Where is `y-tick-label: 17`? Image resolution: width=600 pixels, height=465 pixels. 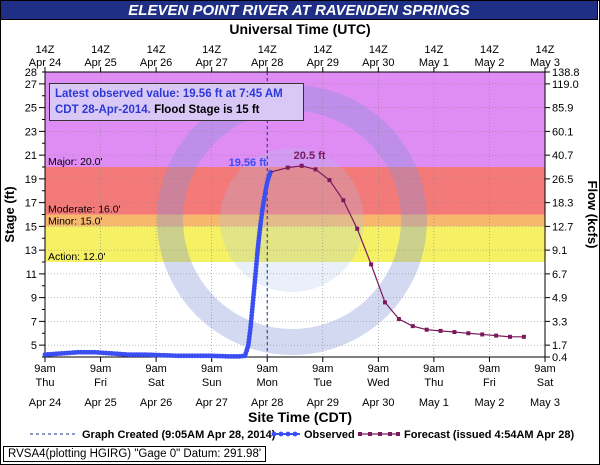
y-tick-label: 17 is located at coordinates (31, 204).